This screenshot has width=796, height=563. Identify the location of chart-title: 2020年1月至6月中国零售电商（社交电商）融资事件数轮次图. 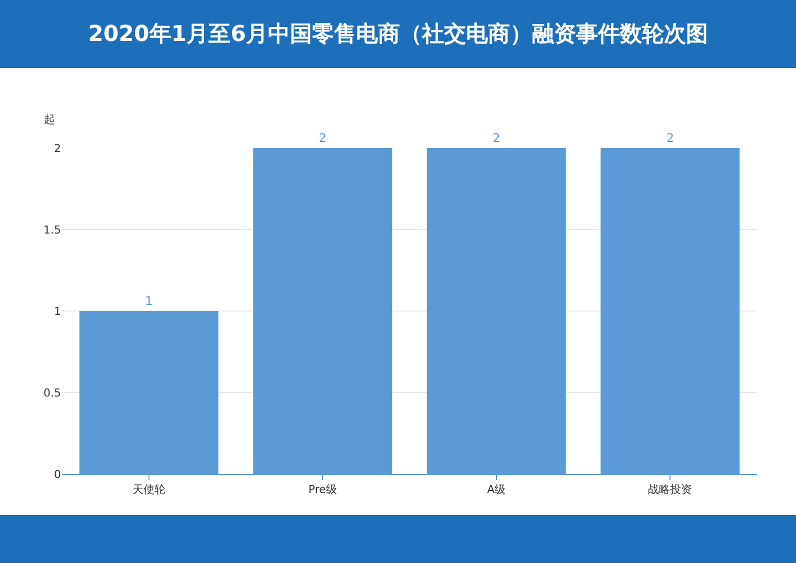
(398, 34).